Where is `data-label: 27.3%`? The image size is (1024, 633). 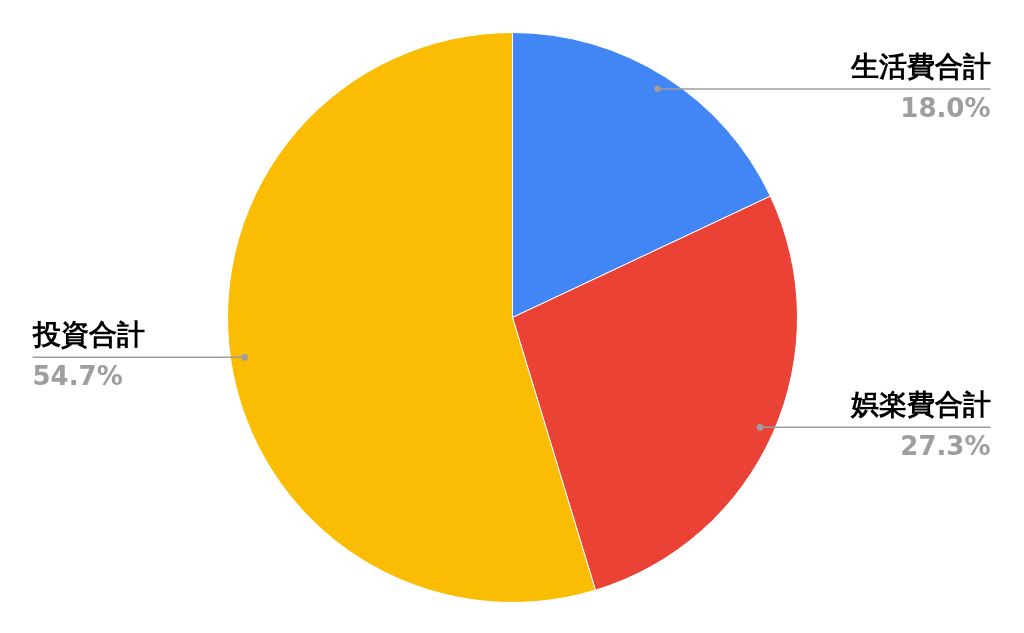
data-label: 27.3% is located at coordinates (945, 446).